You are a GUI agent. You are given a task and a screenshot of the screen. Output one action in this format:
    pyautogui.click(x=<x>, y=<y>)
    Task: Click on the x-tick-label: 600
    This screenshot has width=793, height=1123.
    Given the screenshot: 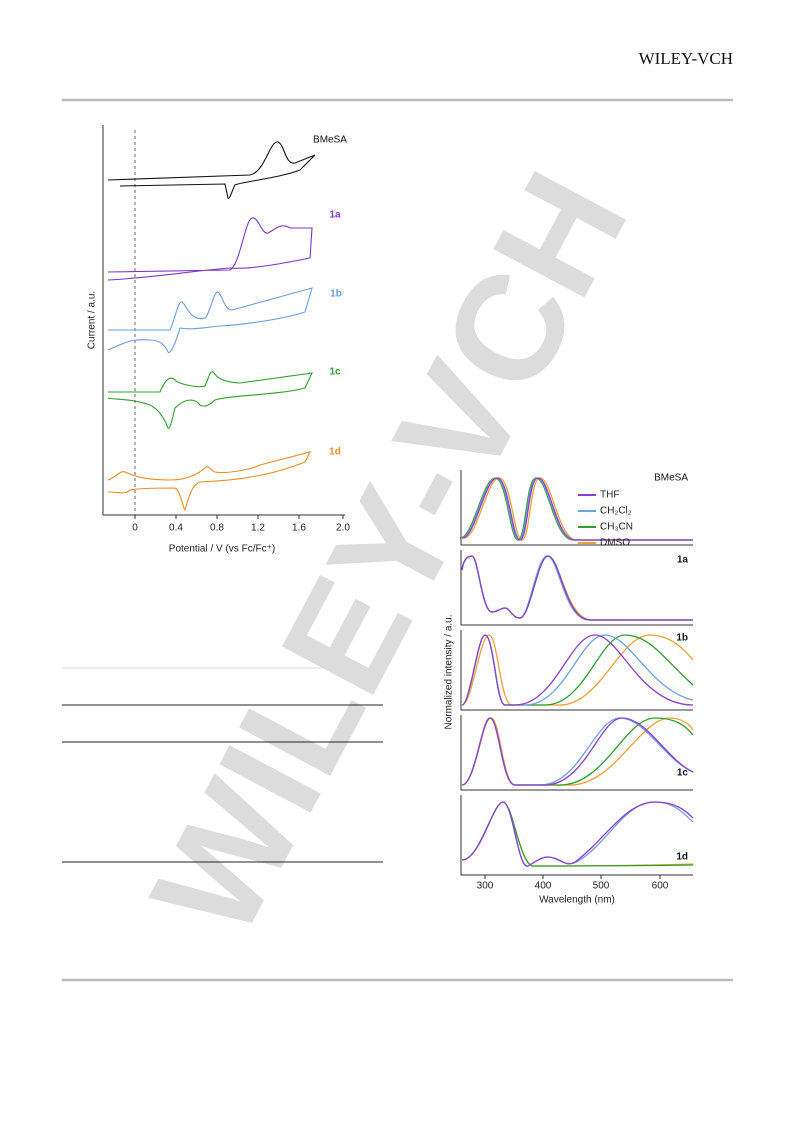 What is the action you would take?
    pyautogui.click(x=660, y=886)
    